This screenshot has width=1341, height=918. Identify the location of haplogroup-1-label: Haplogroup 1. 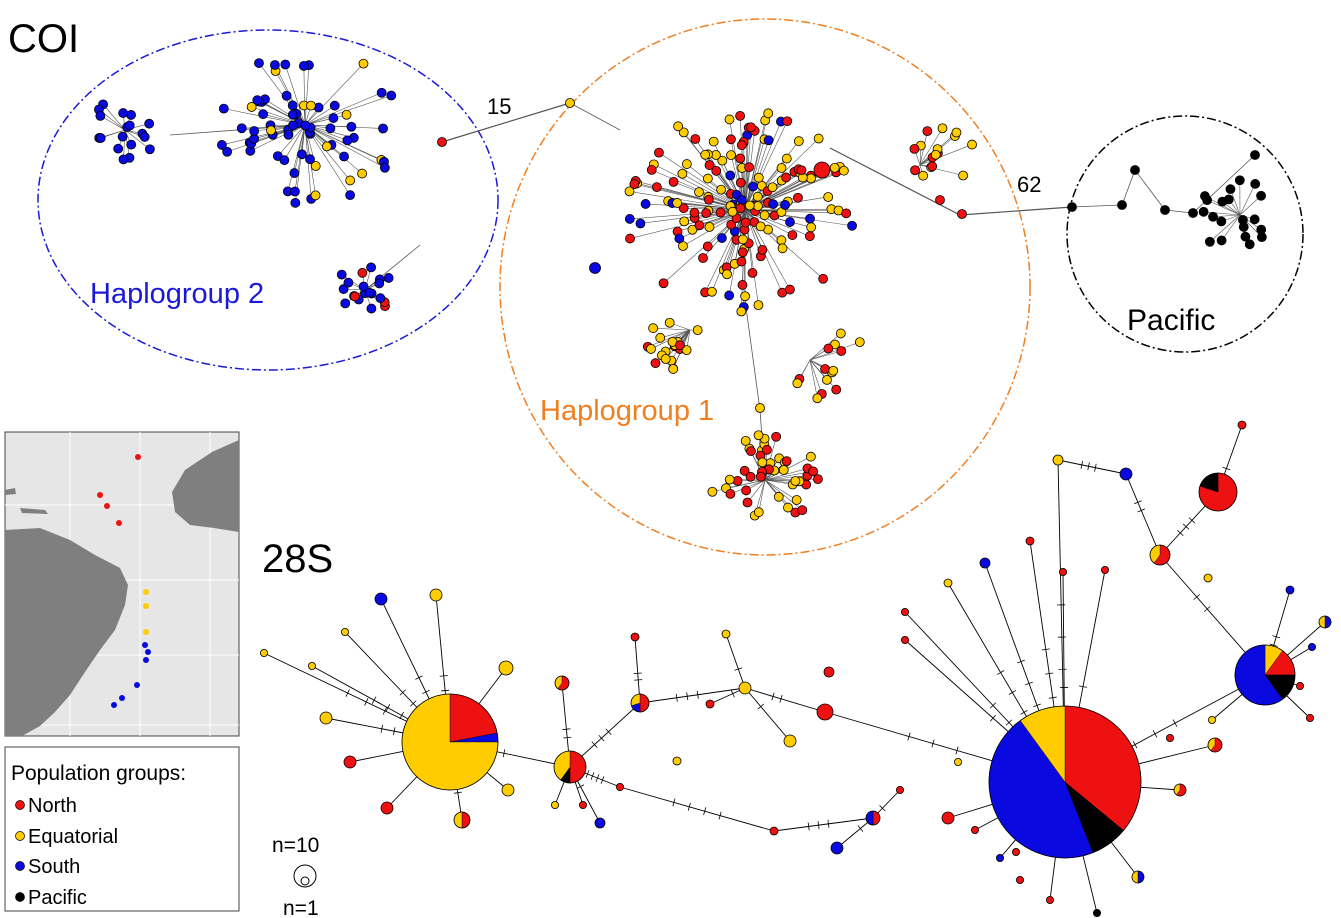
(627, 411).